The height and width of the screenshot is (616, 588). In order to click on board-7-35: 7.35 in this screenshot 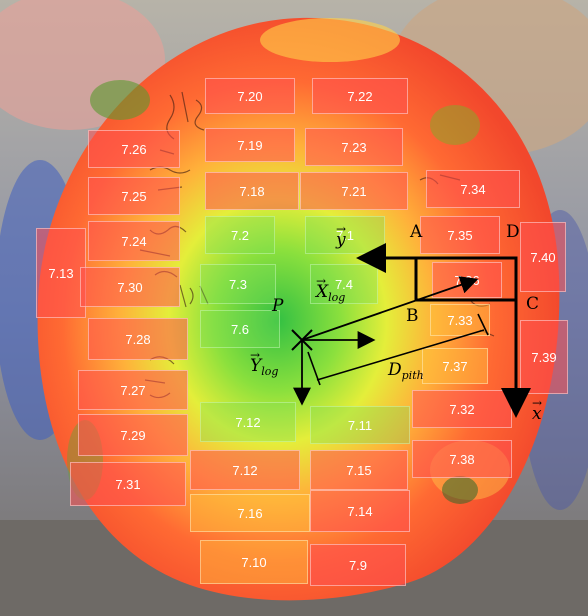, I will do `click(460, 235)`.